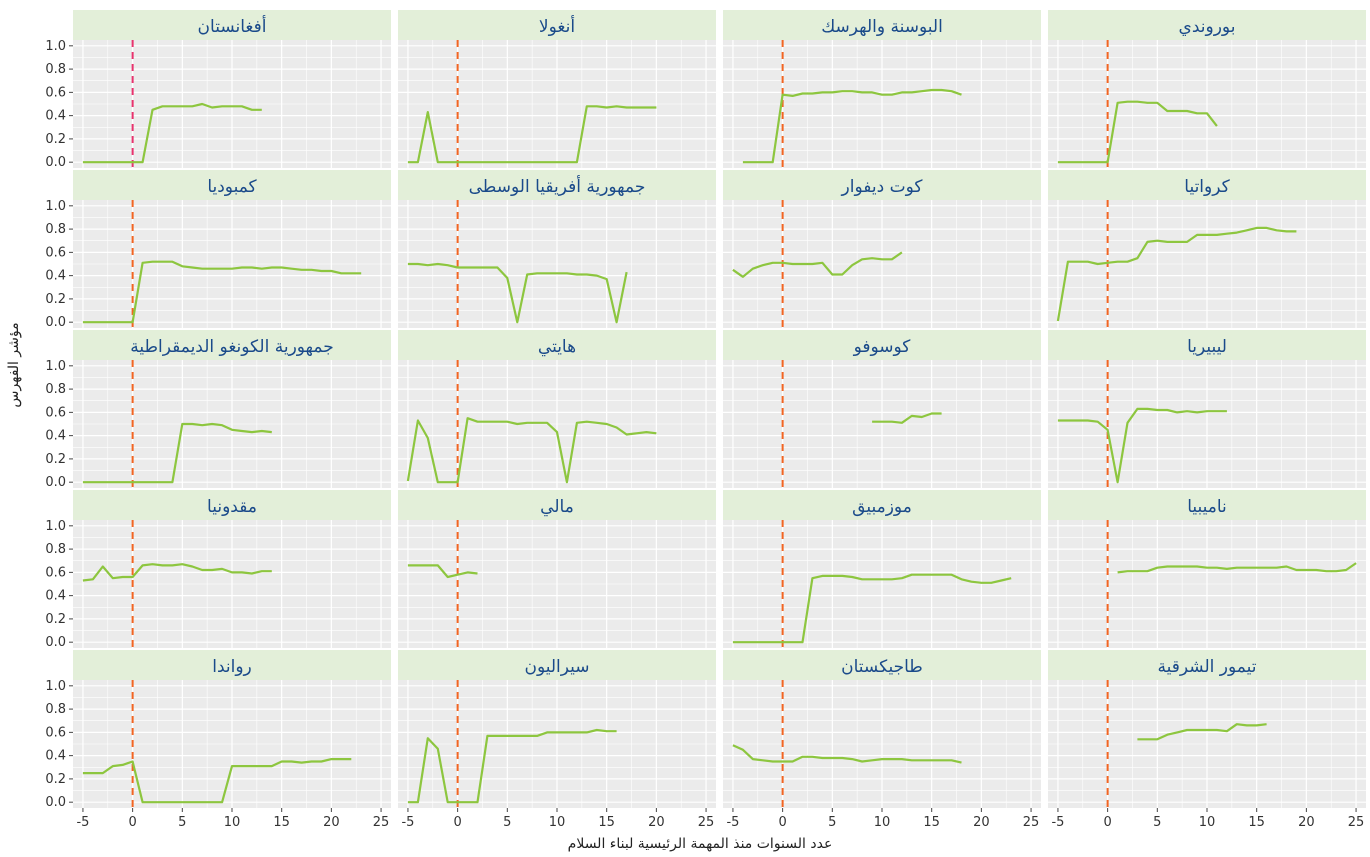  What do you see at coordinates (882, 249) in the screenshot?
I see `panel: كوت ديفوار` at bounding box center [882, 249].